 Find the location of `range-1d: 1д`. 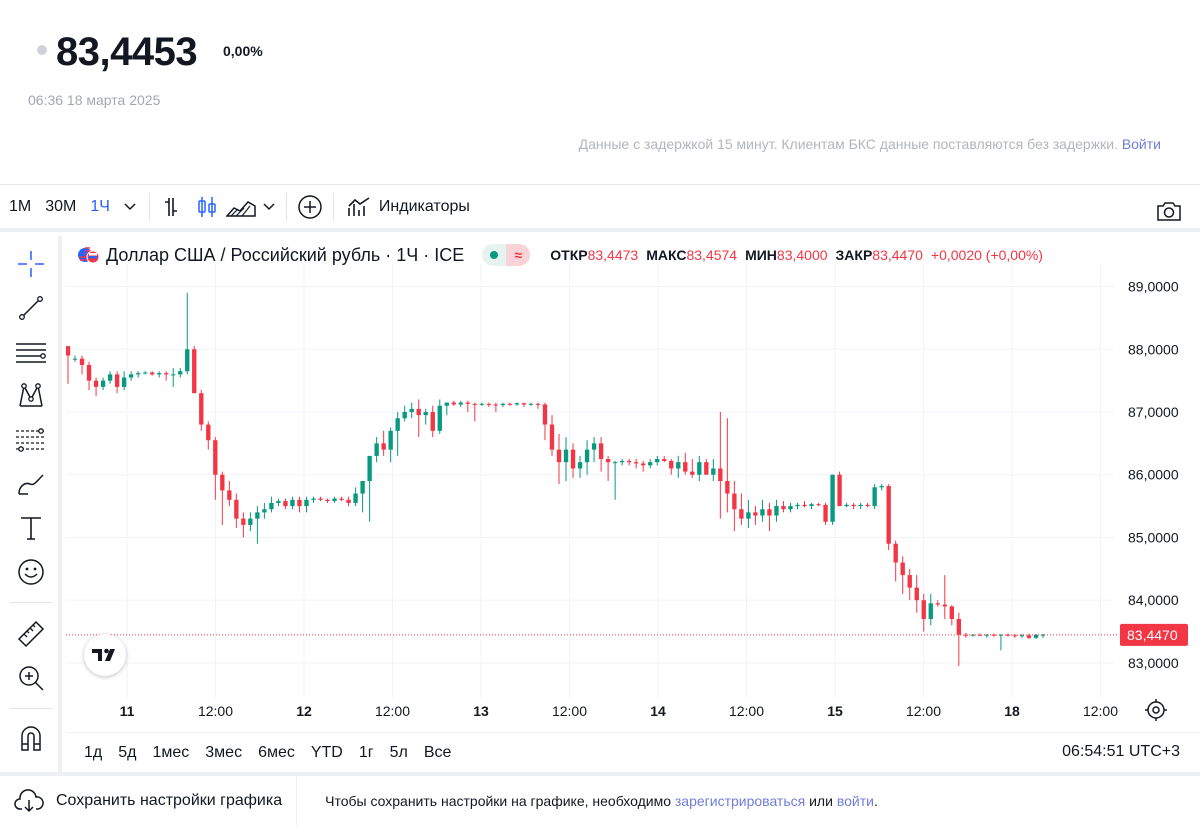

range-1d: 1д is located at coordinates (93, 752).